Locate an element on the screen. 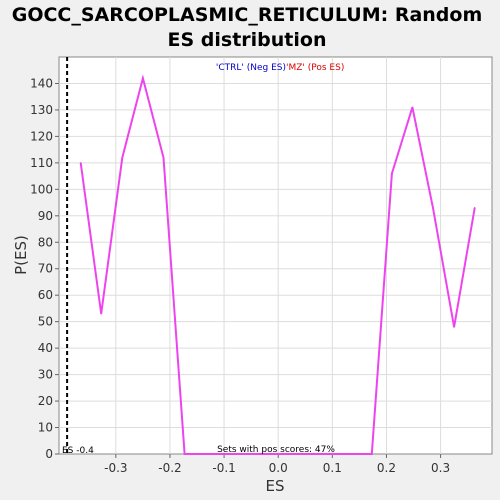  y-tick-label: 120 is located at coordinates (41, 136).